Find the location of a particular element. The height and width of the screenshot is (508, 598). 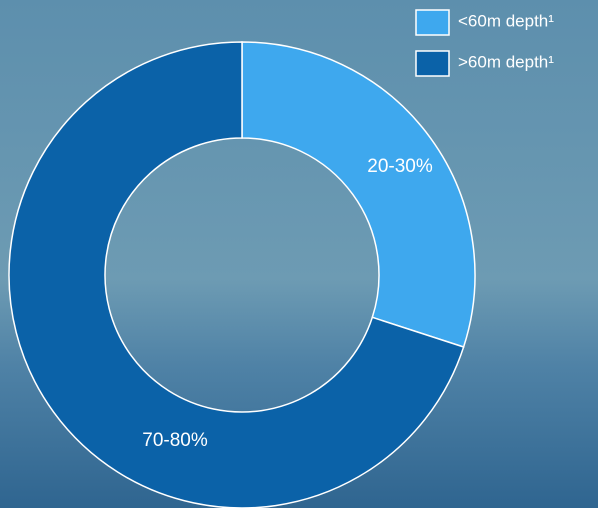

legend-label: <60m depth¹ is located at coordinates (506, 20).